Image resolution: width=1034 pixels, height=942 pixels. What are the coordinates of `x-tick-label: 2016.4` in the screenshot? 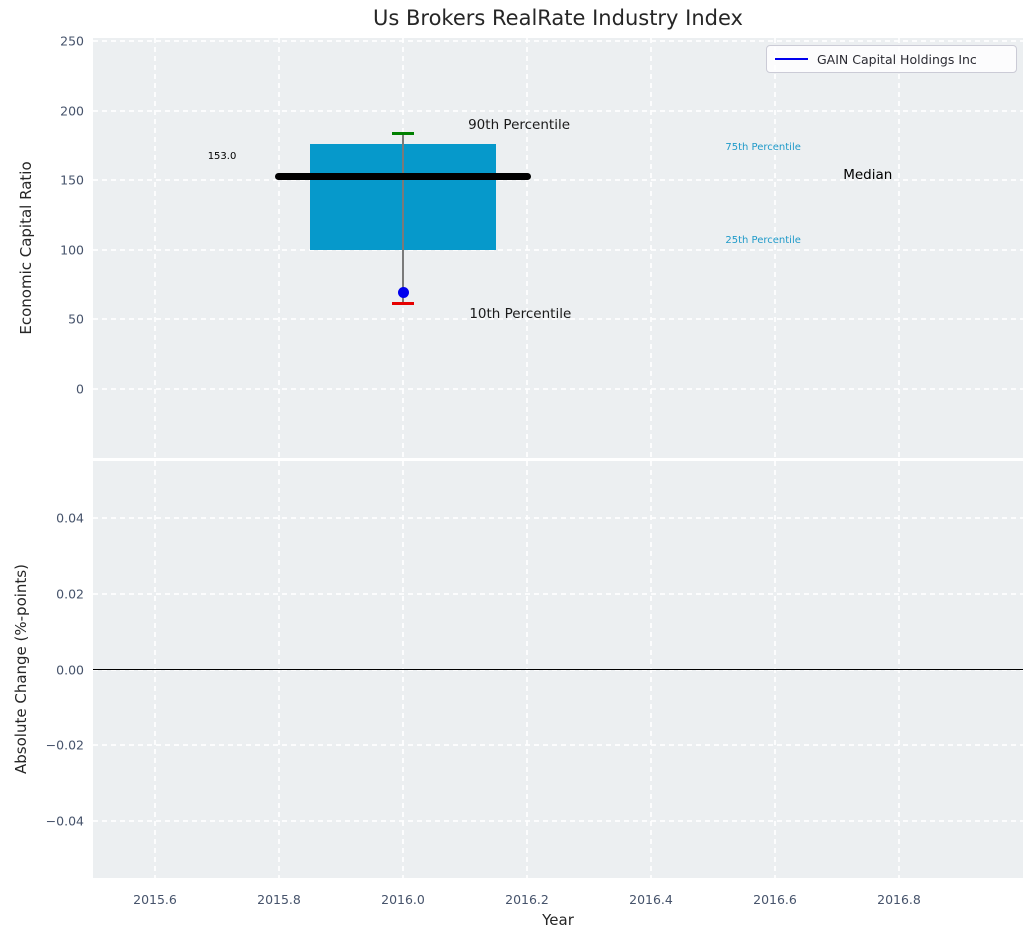 It's located at (651, 899).